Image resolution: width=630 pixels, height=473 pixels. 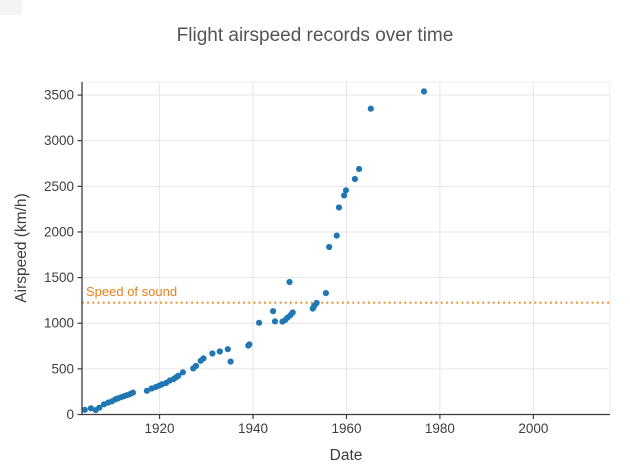 What do you see at coordinates (533, 428) in the screenshot?
I see `x-tick-label: 2000` at bounding box center [533, 428].